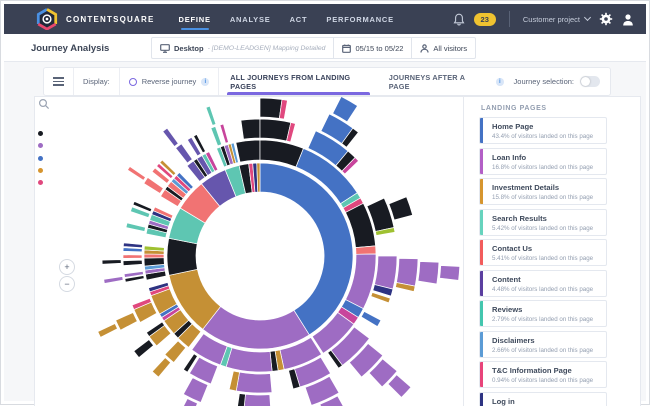 The width and height of the screenshot is (650, 406). Describe the element at coordinates (542, 319) in the screenshot. I see `landing-page-stat: 2.79% of visitors landed on this page` at that location.